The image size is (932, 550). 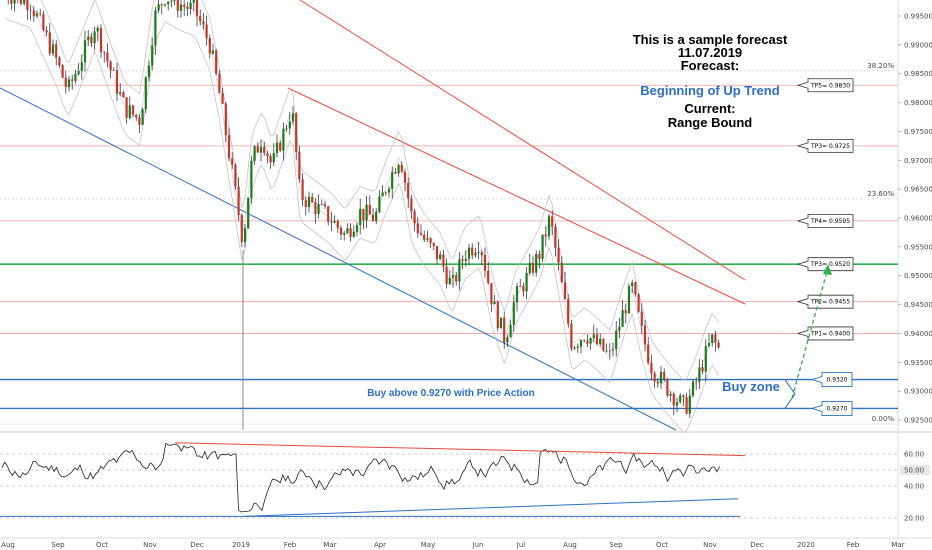 What do you see at coordinates (827, 269) in the screenshot?
I see `forecast-arrow-head` at bounding box center [827, 269].